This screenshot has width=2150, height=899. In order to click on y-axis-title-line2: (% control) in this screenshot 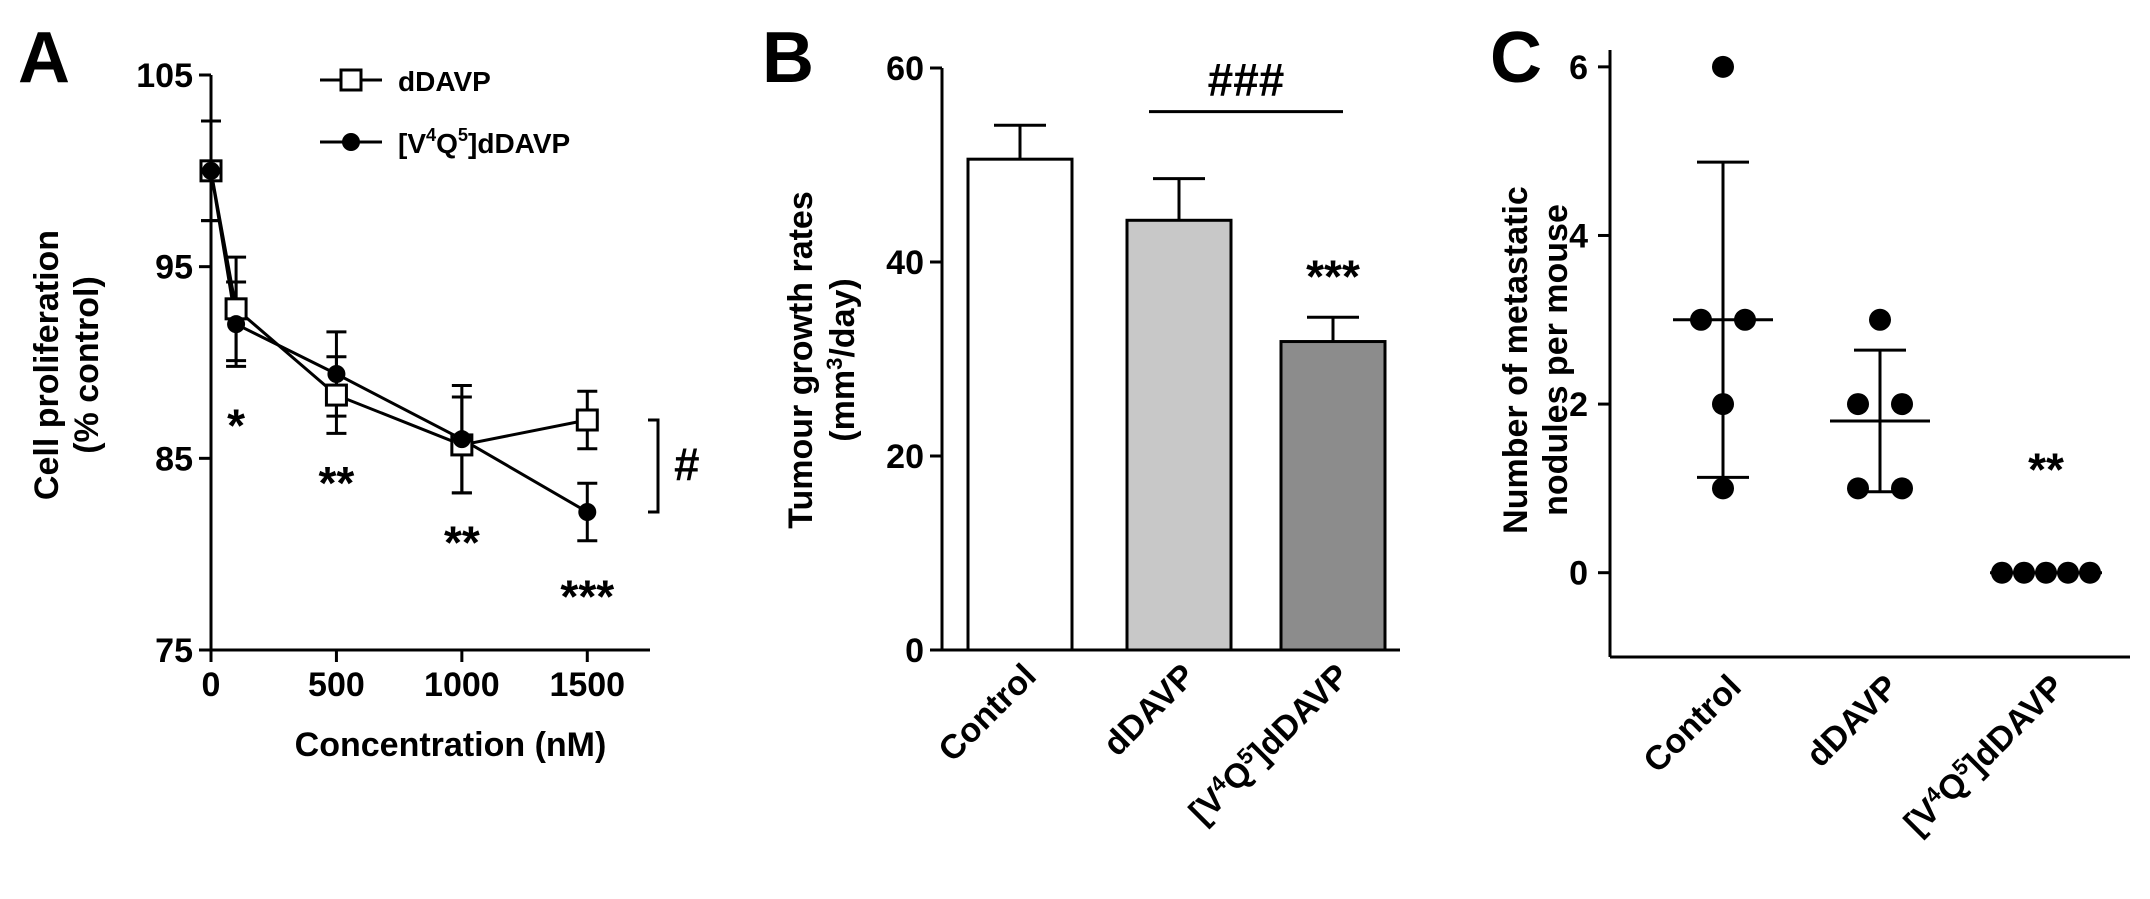, I will do `click(87, 365)`.